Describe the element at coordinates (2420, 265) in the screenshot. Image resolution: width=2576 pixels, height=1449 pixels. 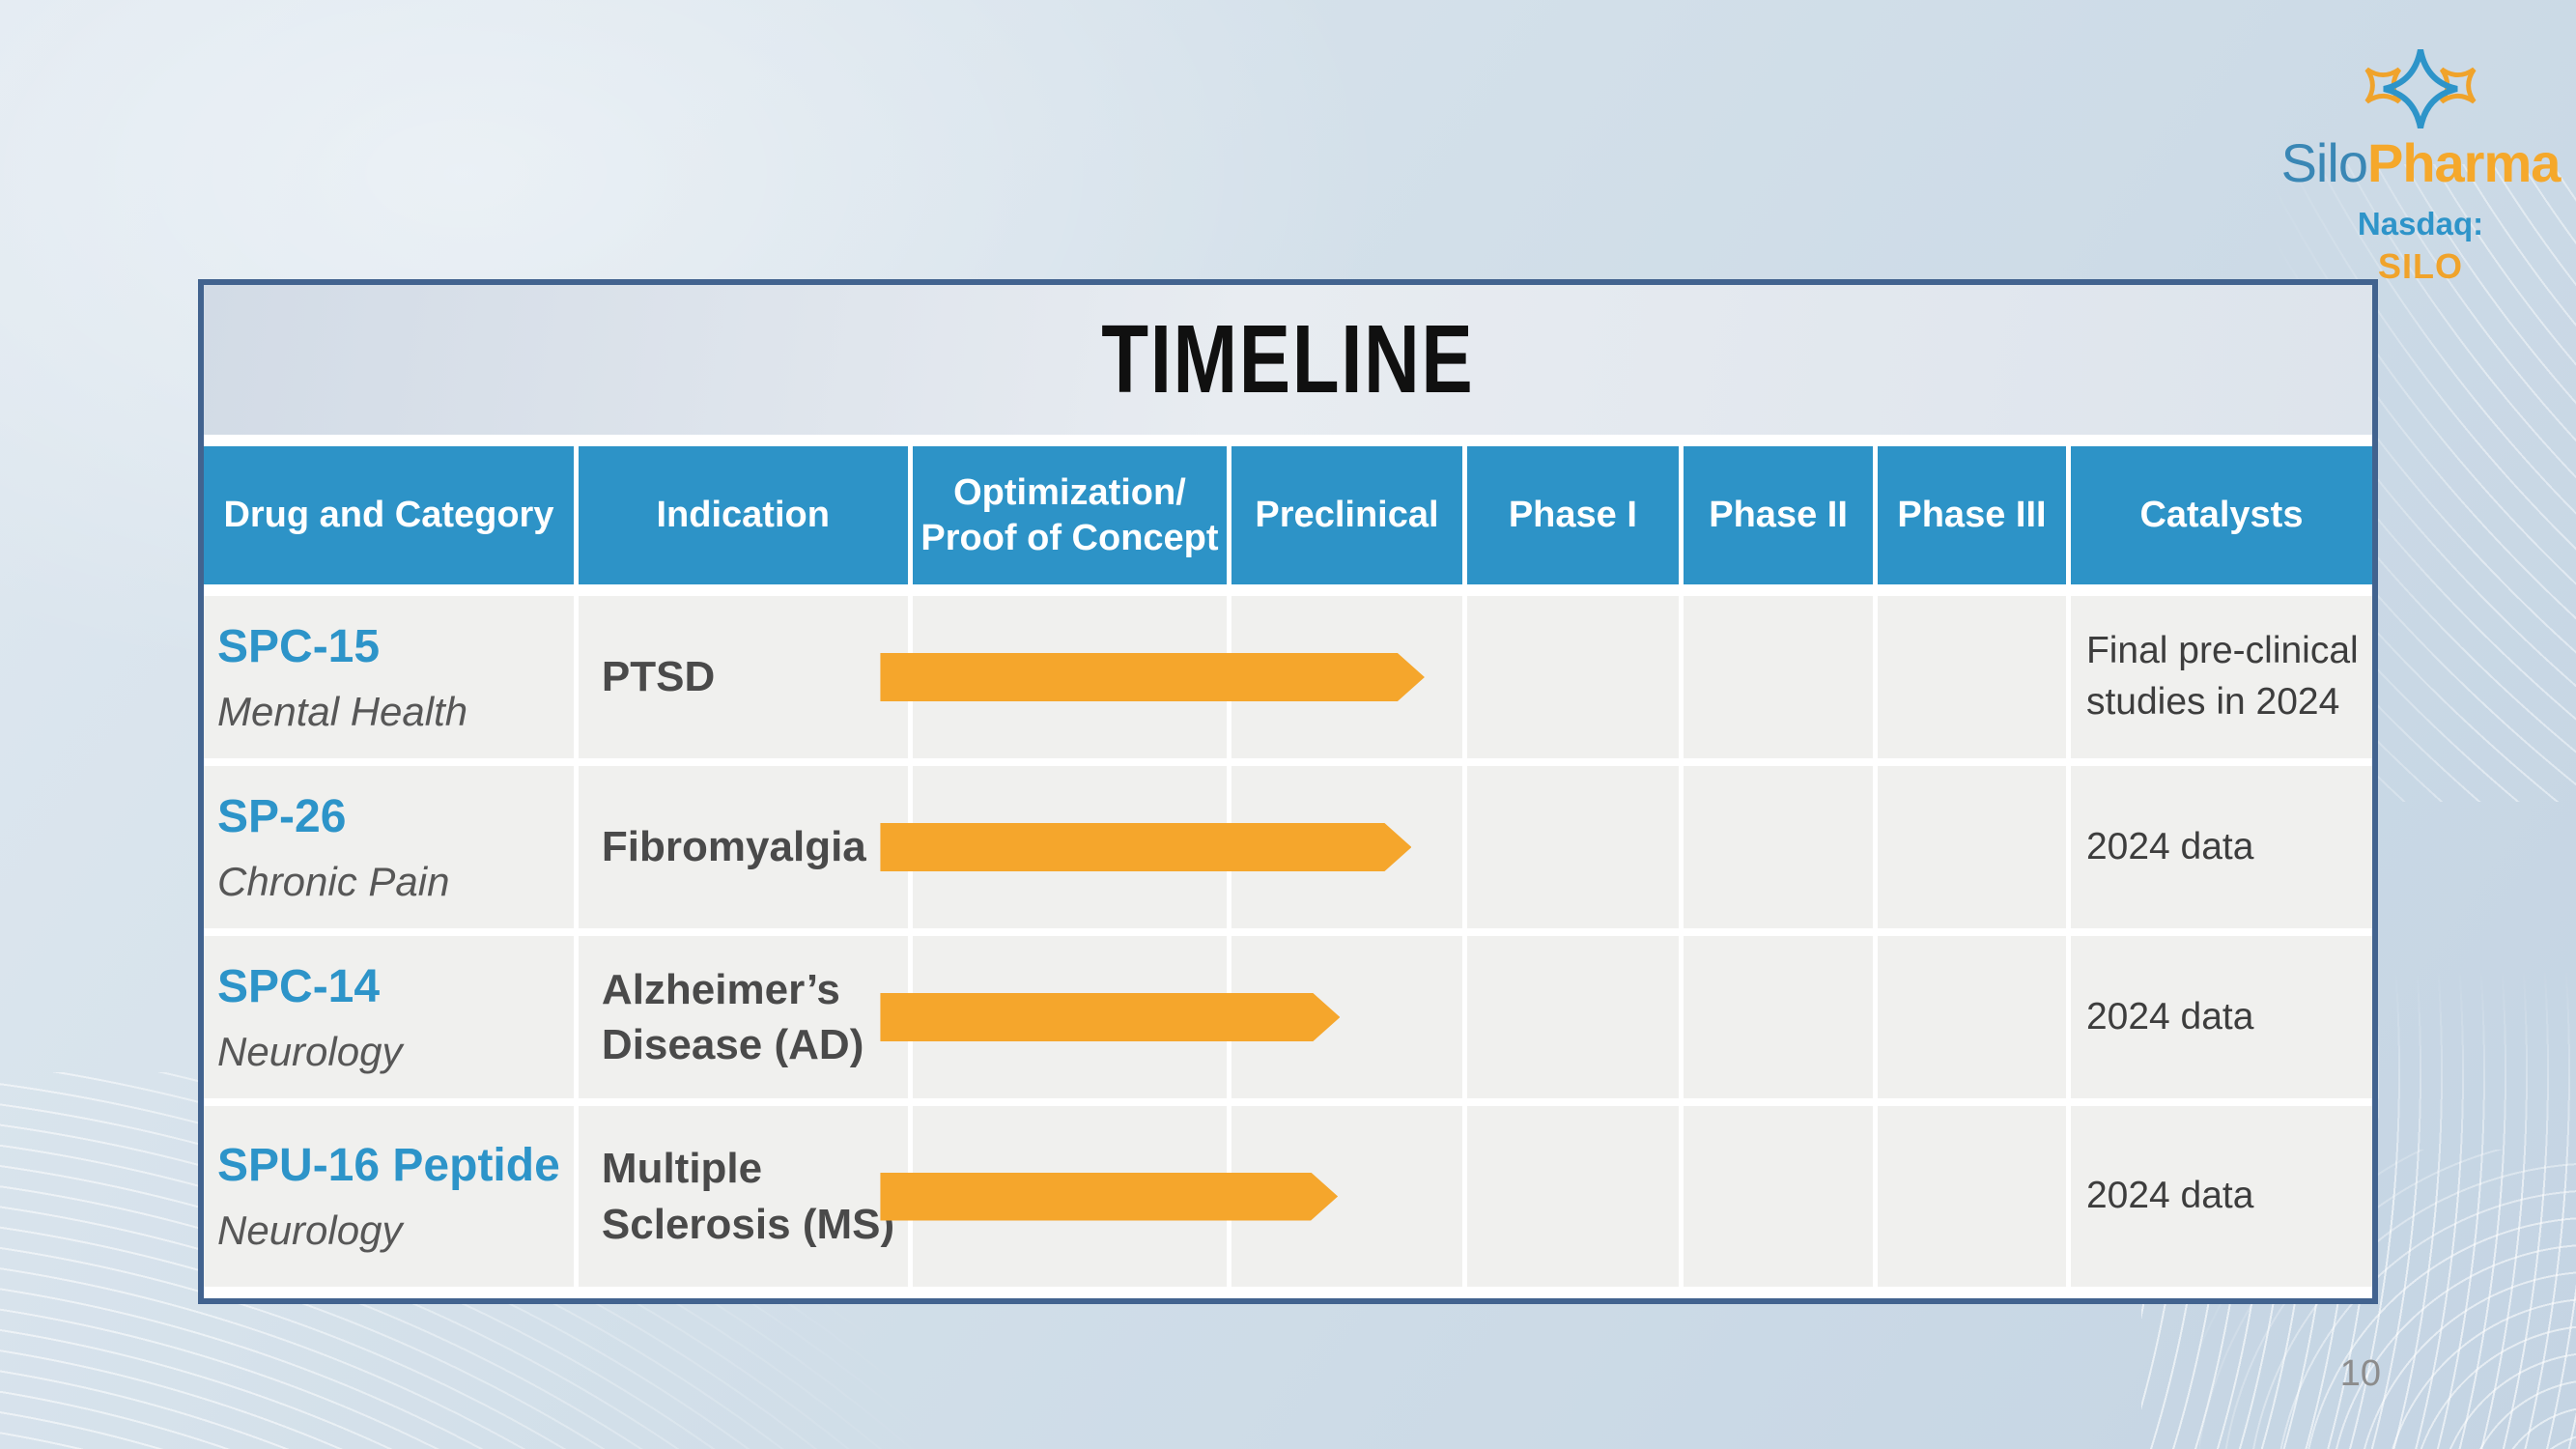
I see `ticker-symbol: SILO` at that location.